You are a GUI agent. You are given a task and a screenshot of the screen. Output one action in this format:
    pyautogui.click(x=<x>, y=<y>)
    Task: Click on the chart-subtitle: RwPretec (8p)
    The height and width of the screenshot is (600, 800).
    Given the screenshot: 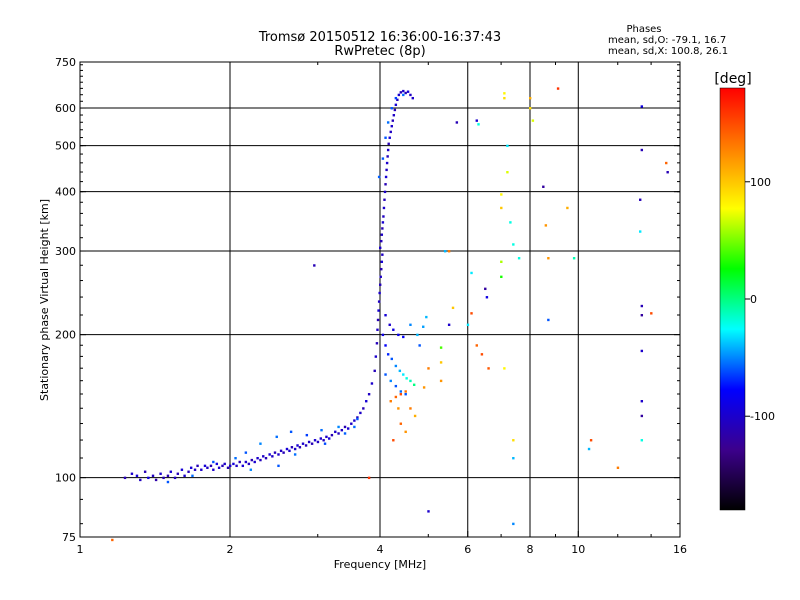 What is the action you would take?
    pyautogui.click(x=379, y=51)
    